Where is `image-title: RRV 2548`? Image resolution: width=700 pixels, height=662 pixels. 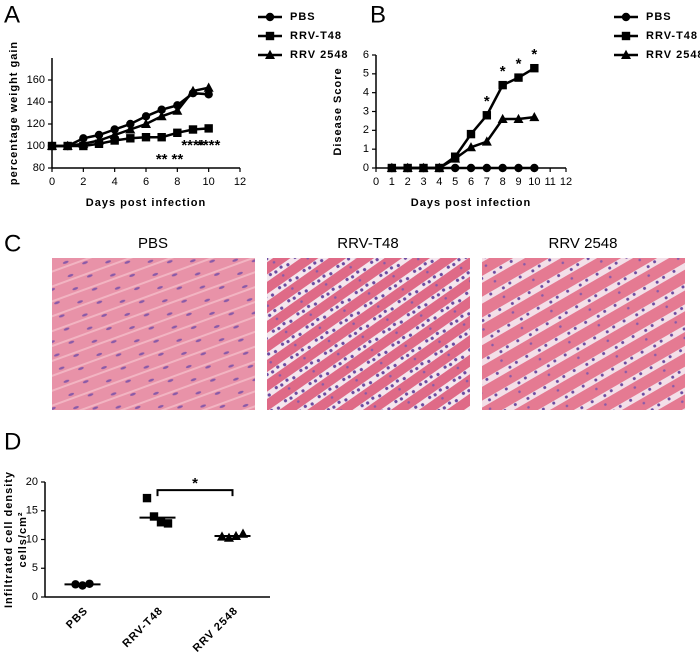
image-title: RRV 2548 is located at coordinates (583, 243).